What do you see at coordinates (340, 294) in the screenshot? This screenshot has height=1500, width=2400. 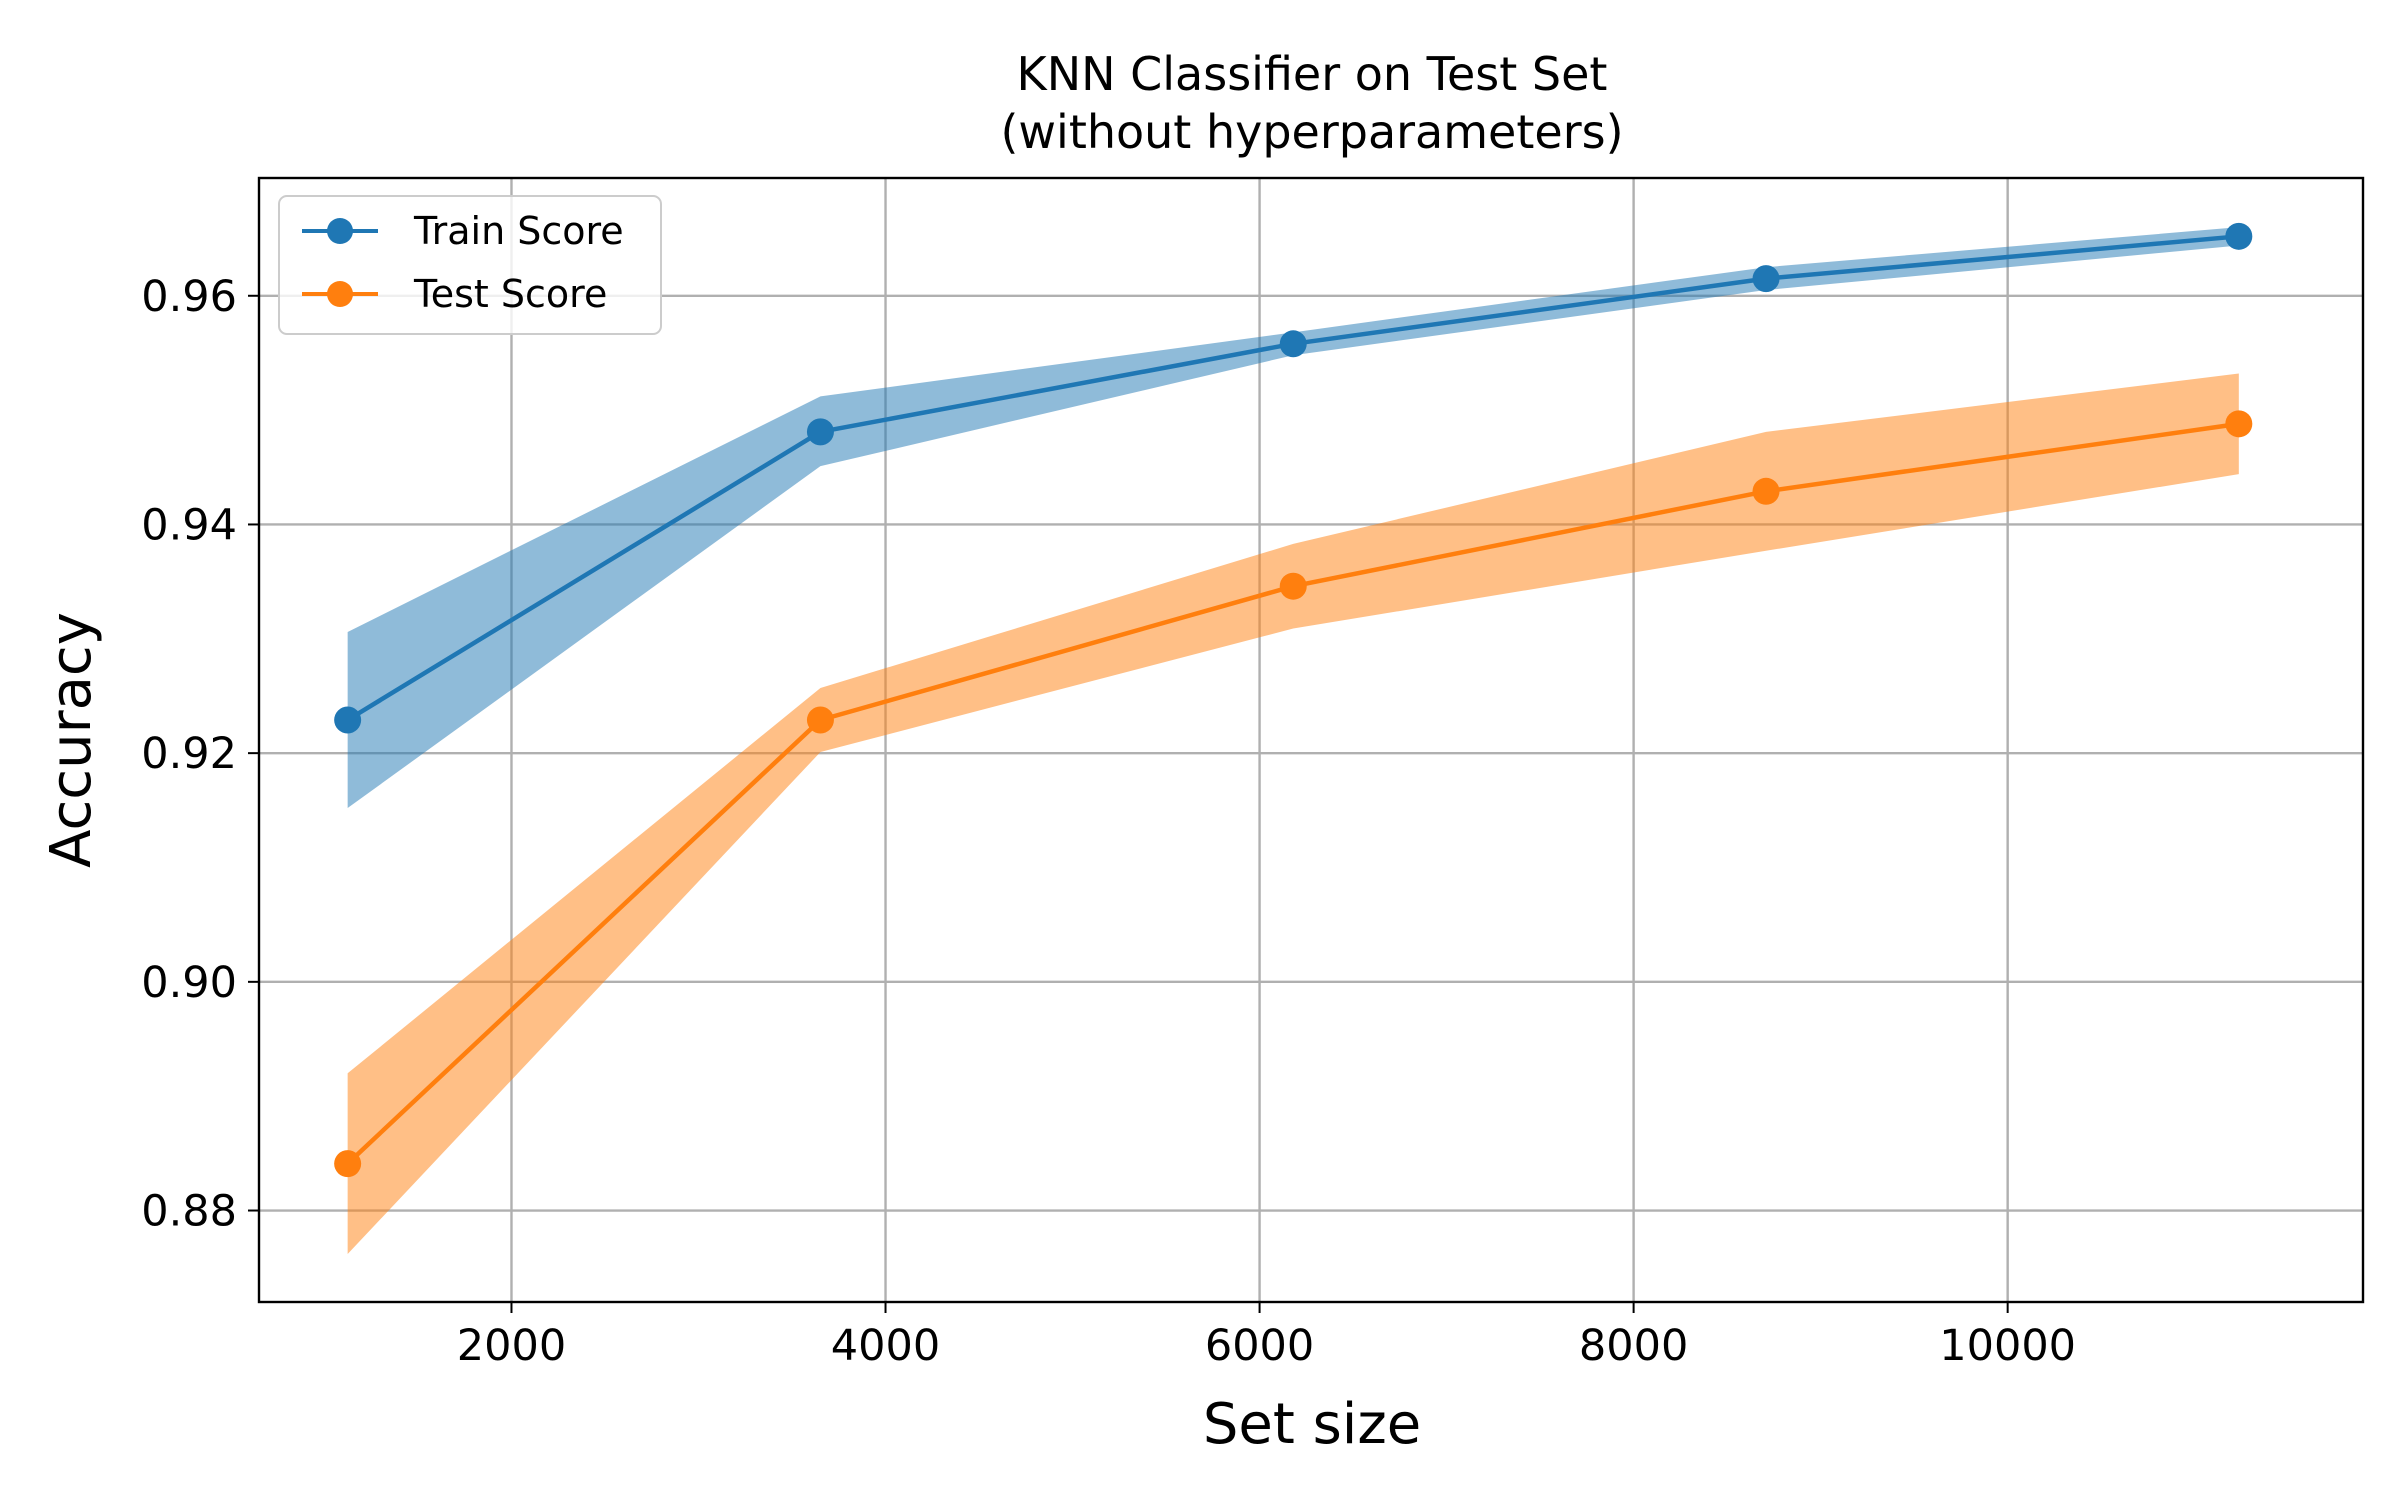 I see `legend-marker-test` at bounding box center [340, 294].